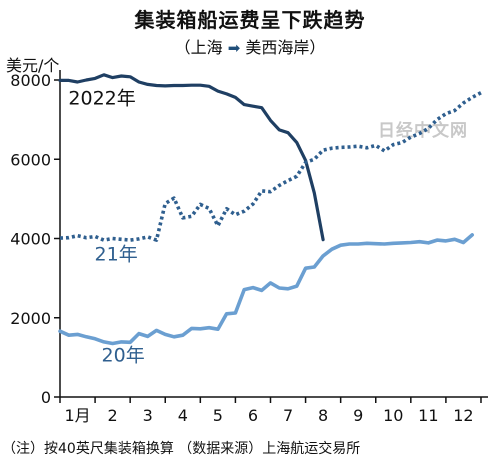  I want to click on x-tick-label: 1月, so click(77, 415).